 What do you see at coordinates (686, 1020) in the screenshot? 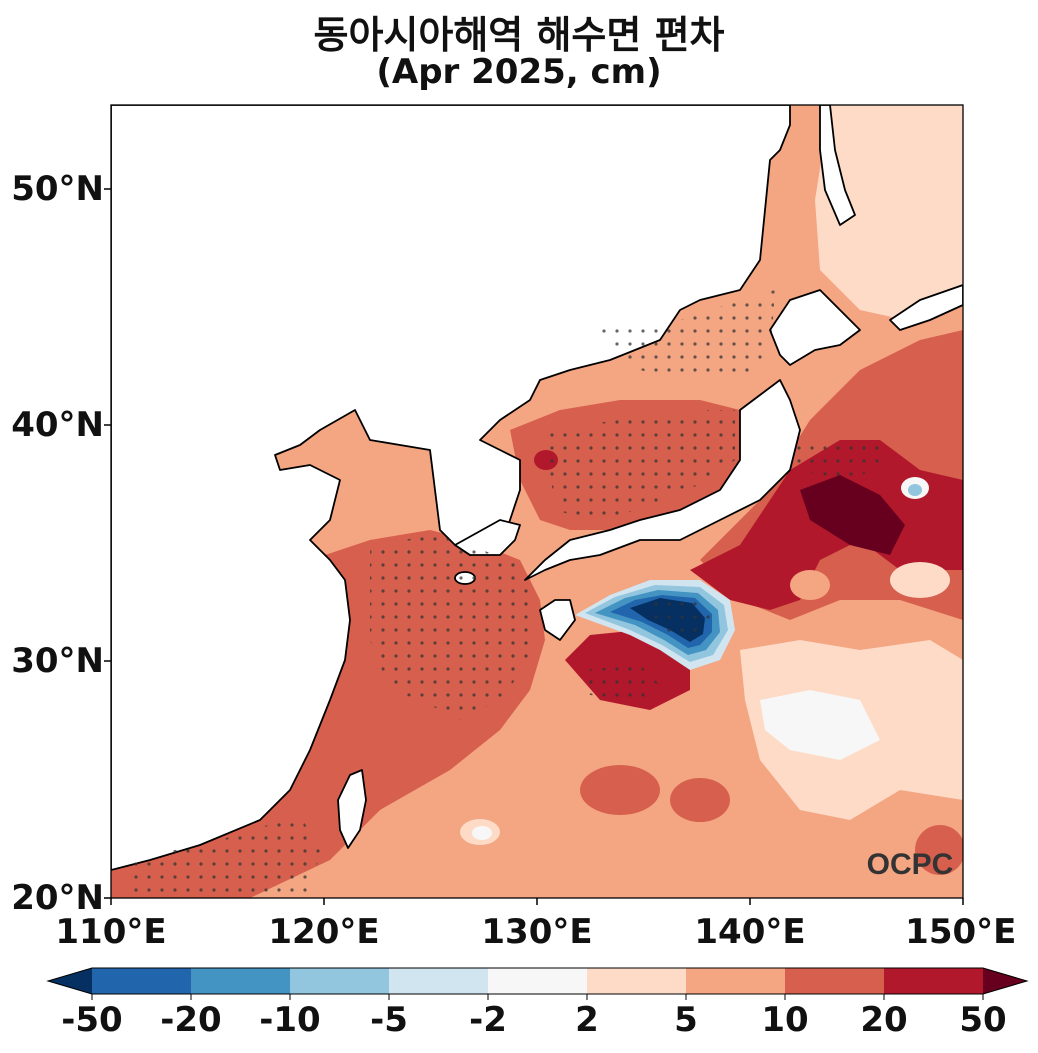
I see `colorbar-label: 5` at bounding box center [686, 1020].